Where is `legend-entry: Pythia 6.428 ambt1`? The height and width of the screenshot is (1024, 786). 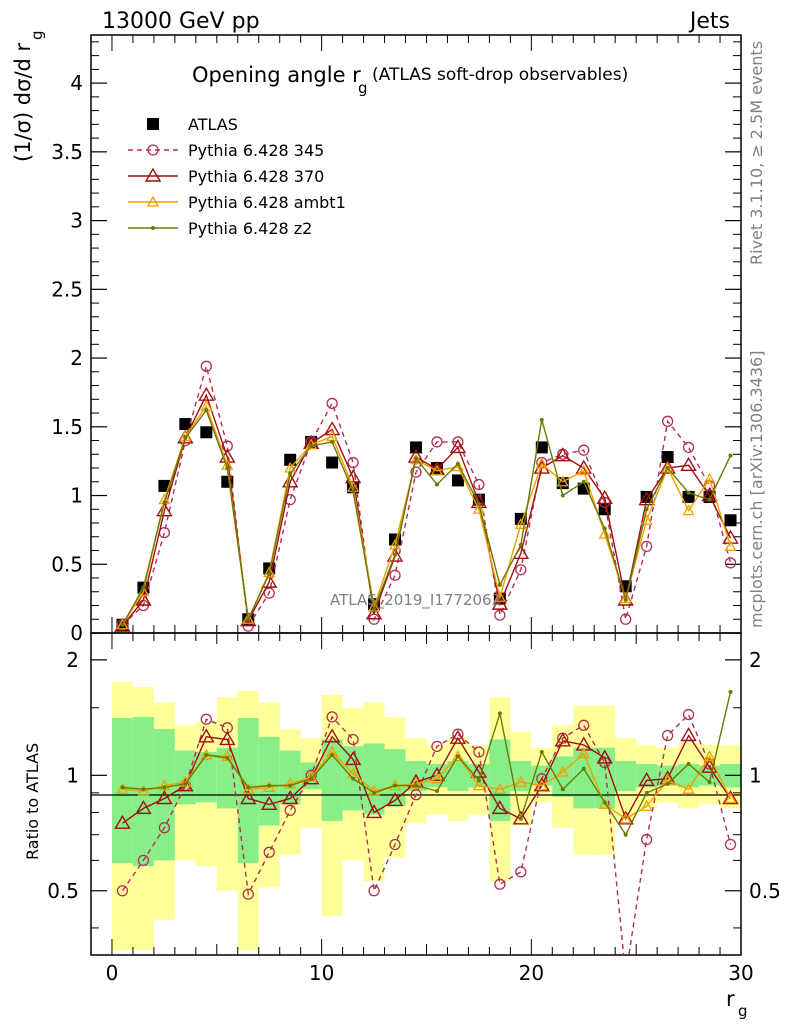 legend-entry: Pythia 6.428 ambt1 is located at coordinates (237, 202).